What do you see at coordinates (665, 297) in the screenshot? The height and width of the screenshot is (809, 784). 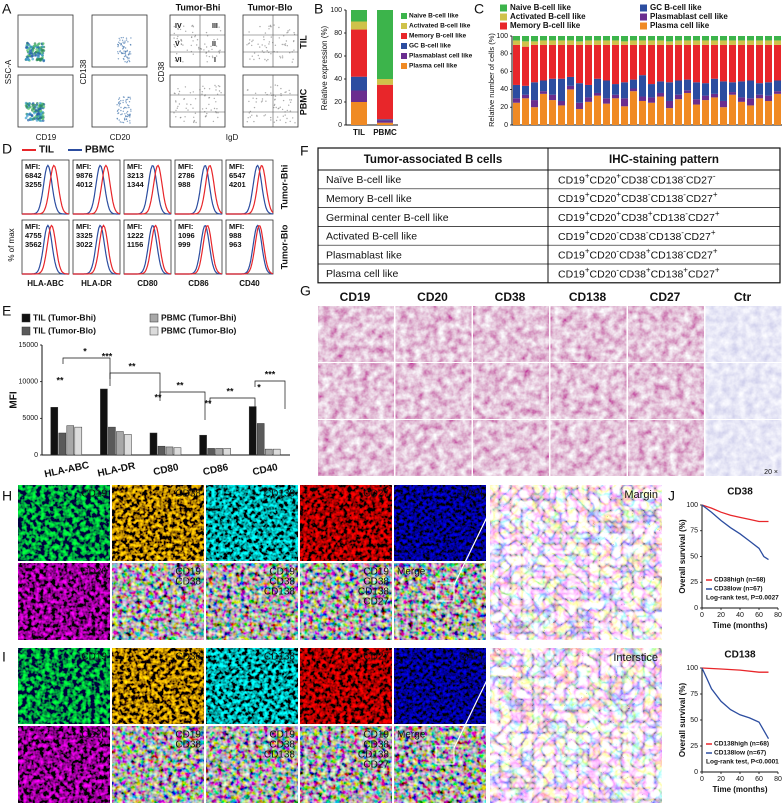 I see `column-title: CD27` at bounding box center [665, 297].